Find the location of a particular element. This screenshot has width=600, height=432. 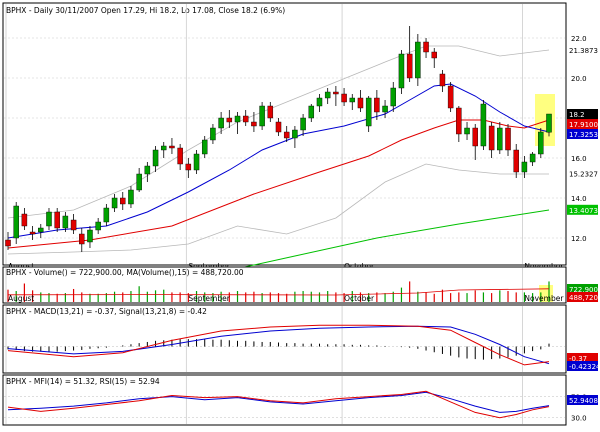

price-badge: 13.4073 is located at coordinates (582, 209).